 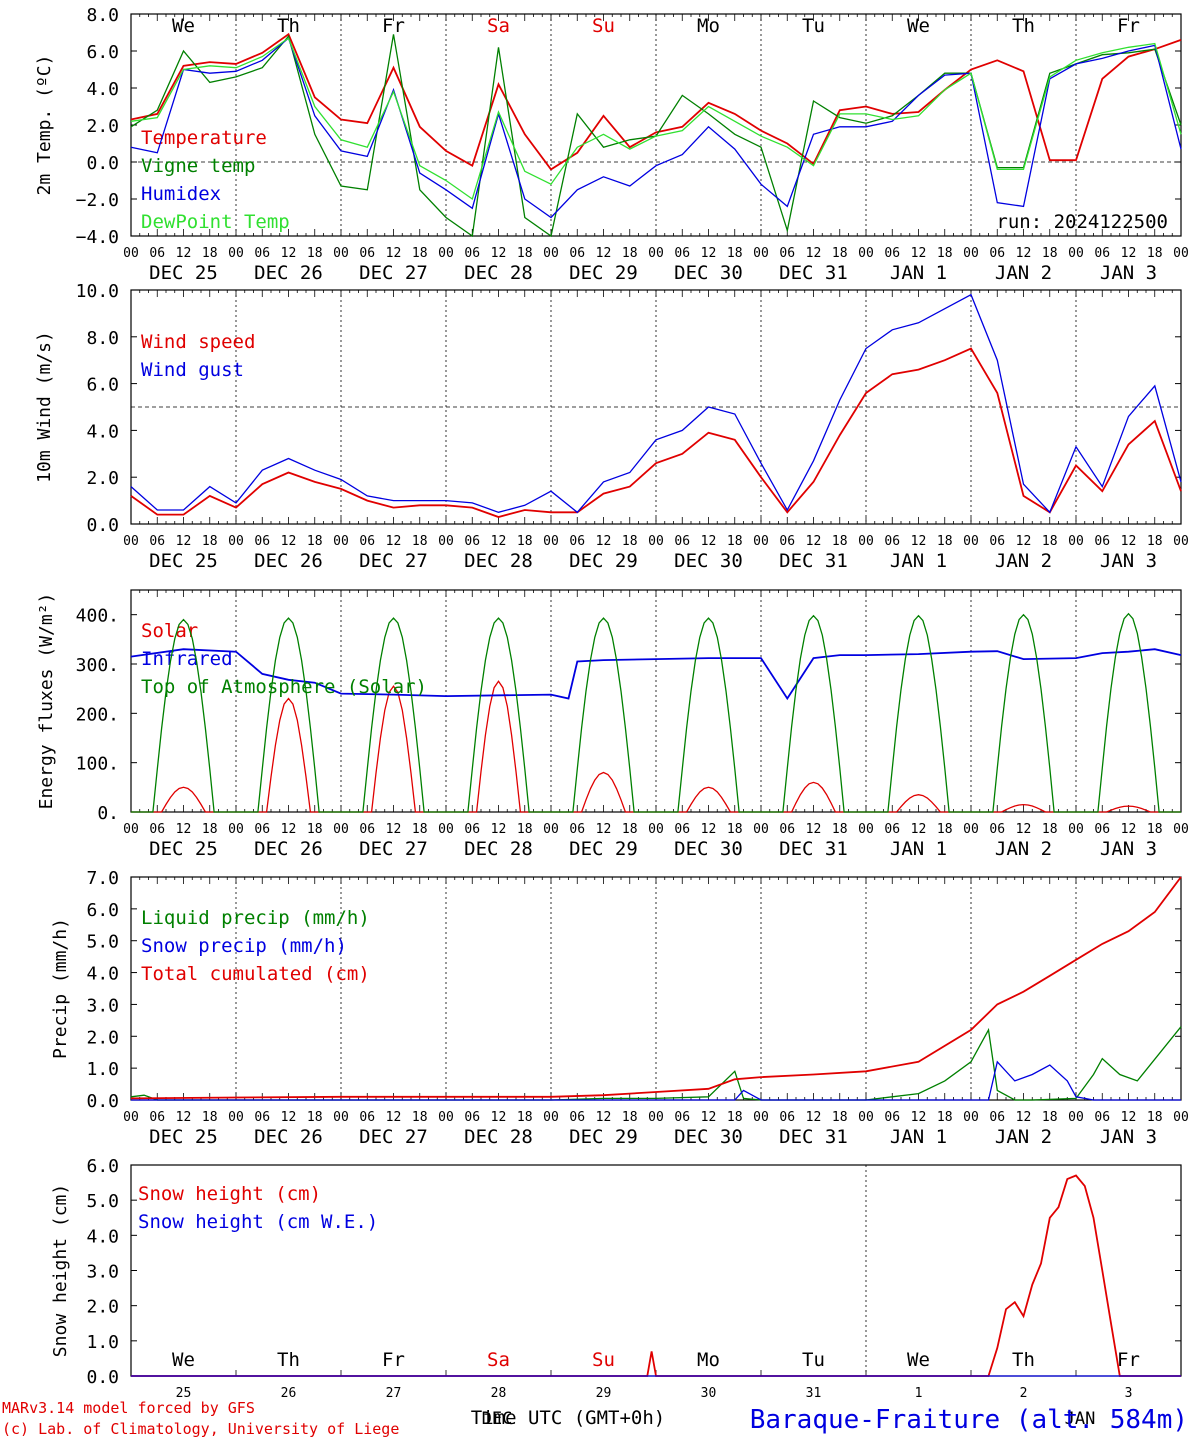 What do you see at coordinates (97, 714) in the screenshot?
I see `y-tick-label: 200.` at bounding box center [97, 714].